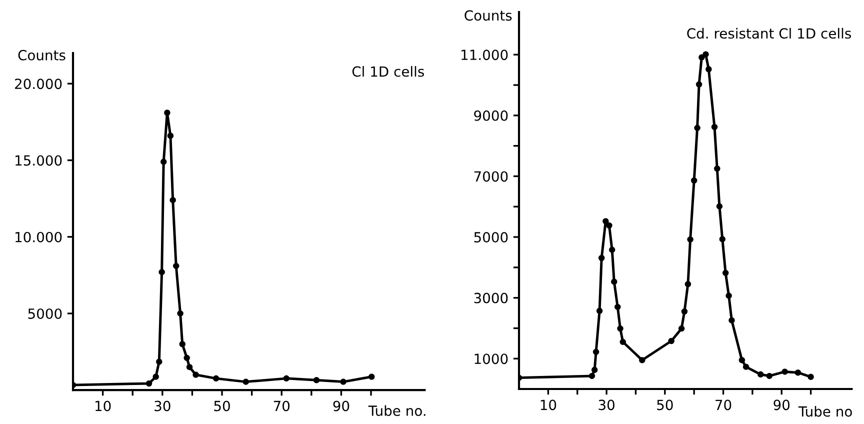 The height and width of the screenshot is (424, 864). What do you see at coordinates (388, 71) in the screenshot?
I see `text: Cl 1D cells` at bounding box center [388, 71].